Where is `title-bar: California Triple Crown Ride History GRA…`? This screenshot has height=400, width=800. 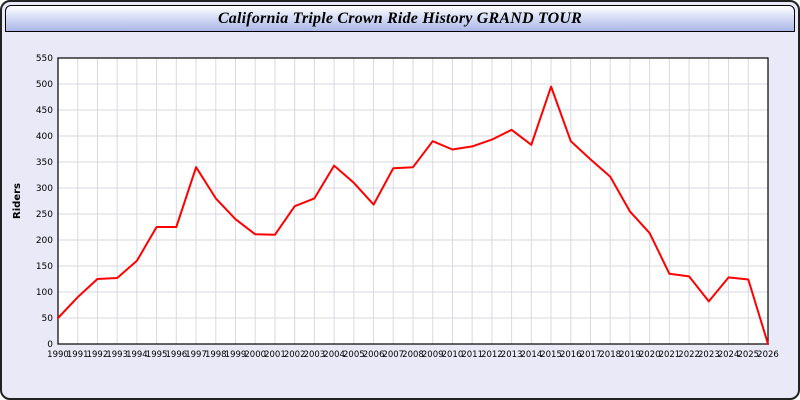
title-bar: California Triple Crown Ride History GRA… is located at coordinates (400, 18).